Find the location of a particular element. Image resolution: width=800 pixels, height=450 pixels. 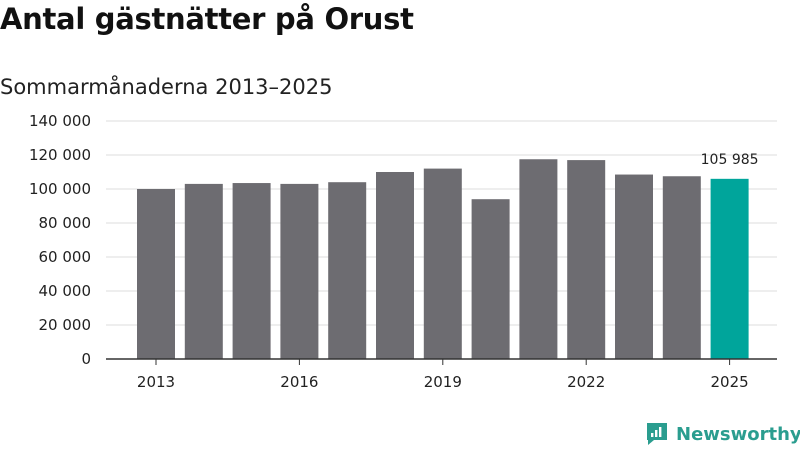

bar-2020 is located at coordinates (490, 279).